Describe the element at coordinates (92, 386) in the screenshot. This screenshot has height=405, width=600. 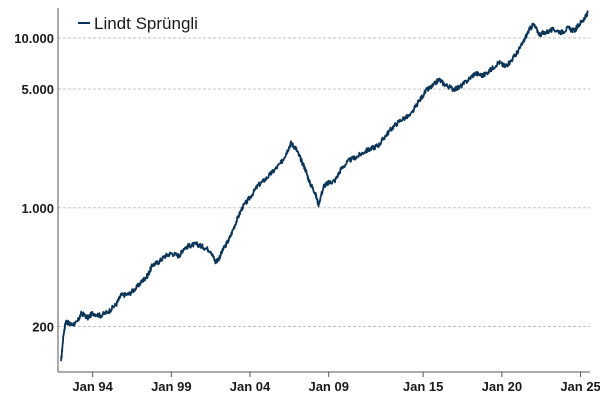
I see `x-tick-label-0: Jan 94` at that location.